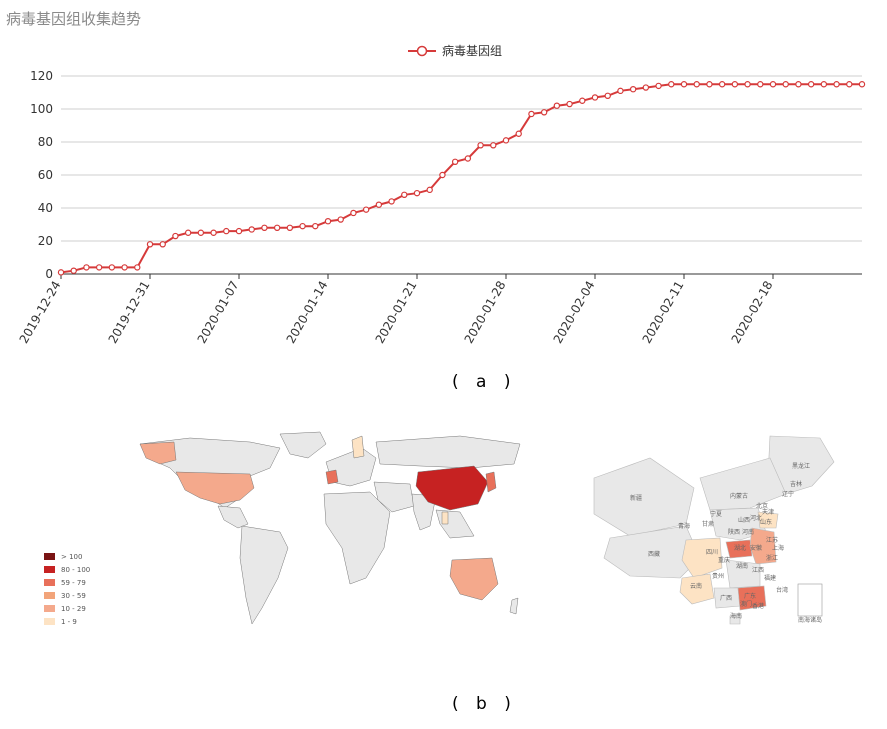  I want to click on province-label: 安徽, so click(756, 548).